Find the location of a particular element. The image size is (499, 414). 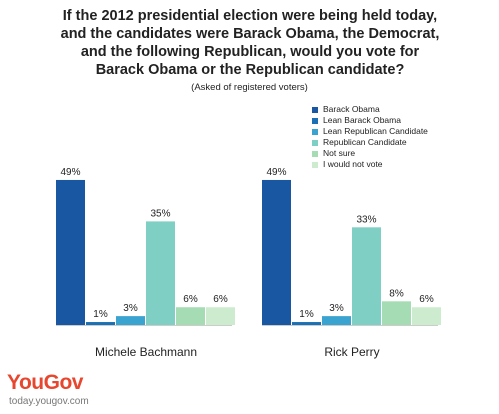

data-label: 33% is located at coordinates (366, 219).